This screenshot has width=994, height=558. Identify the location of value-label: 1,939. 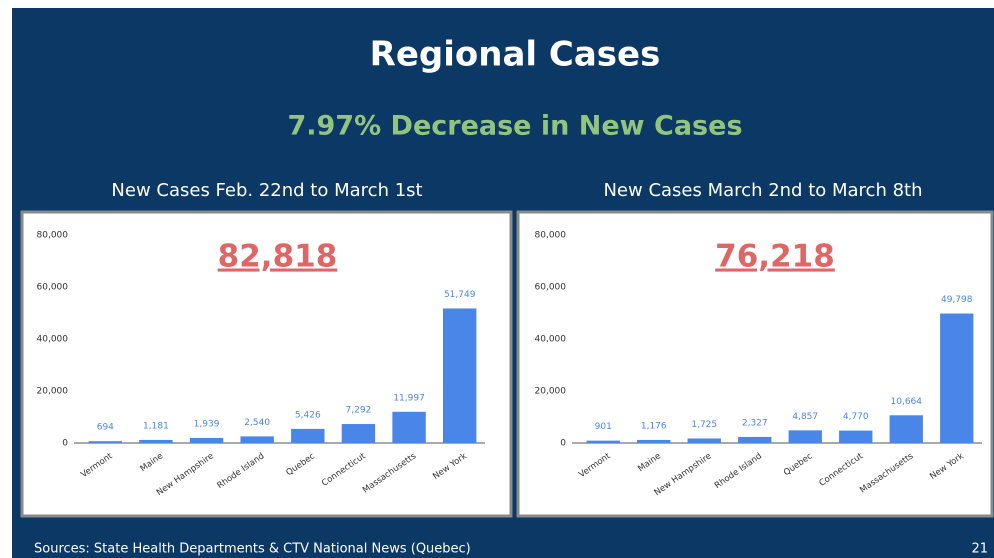
(207, 424).